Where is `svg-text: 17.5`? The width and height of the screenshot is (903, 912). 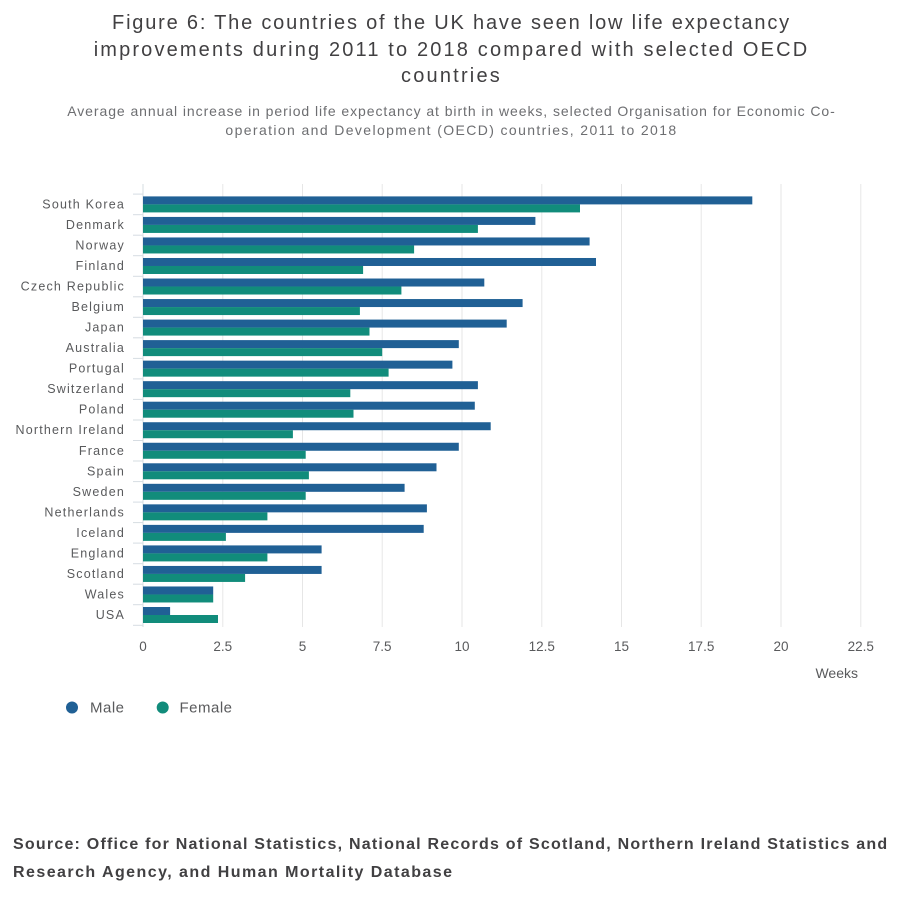 svg-text: 17.5 is located at coordinates (701, 646).